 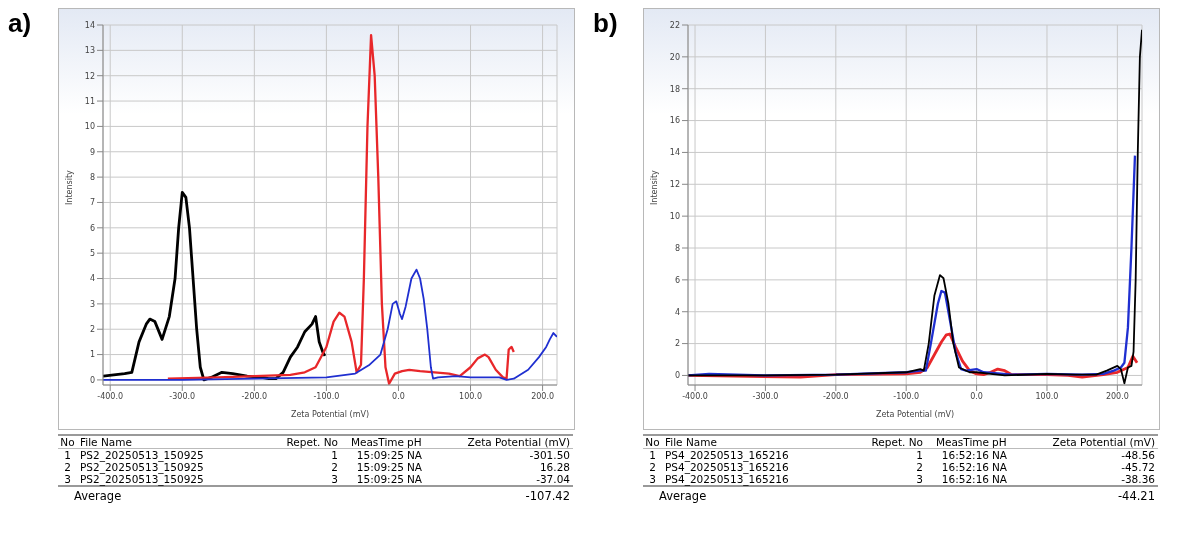 What do you see at coordinates (554, 467) in the screenshot?
I see `text: 16.28` at bounding box center [554, 467].